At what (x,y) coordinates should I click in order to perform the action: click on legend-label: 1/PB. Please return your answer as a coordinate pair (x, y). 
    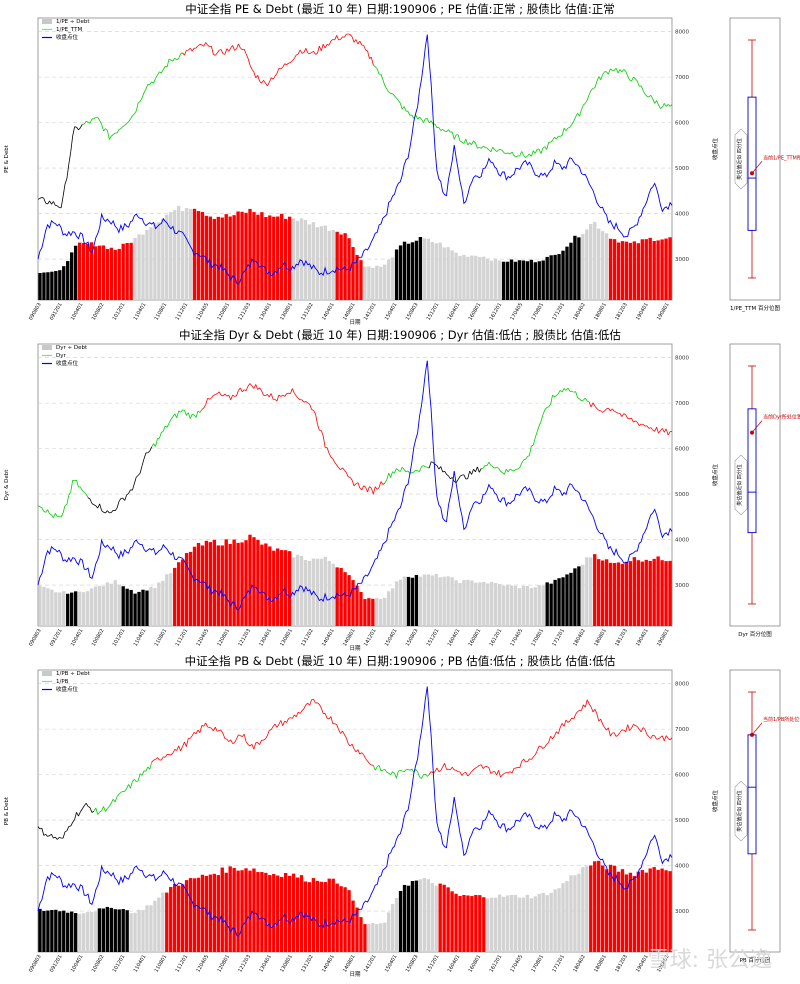
    Looking at the image, I should click on (62, 682).